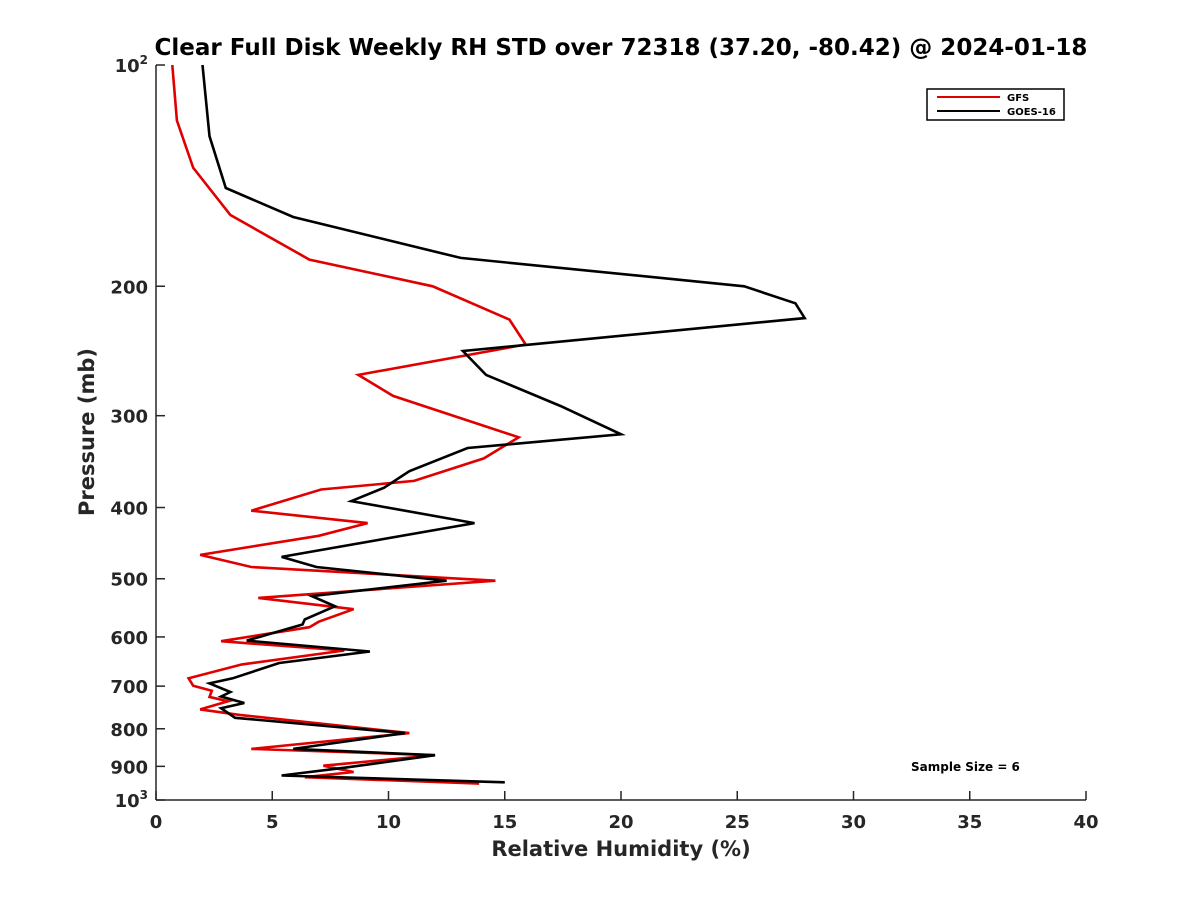  Describe the element at coordinates (144, 60) in the screenshot. I see `y-tick-exponent: 2` at that location.